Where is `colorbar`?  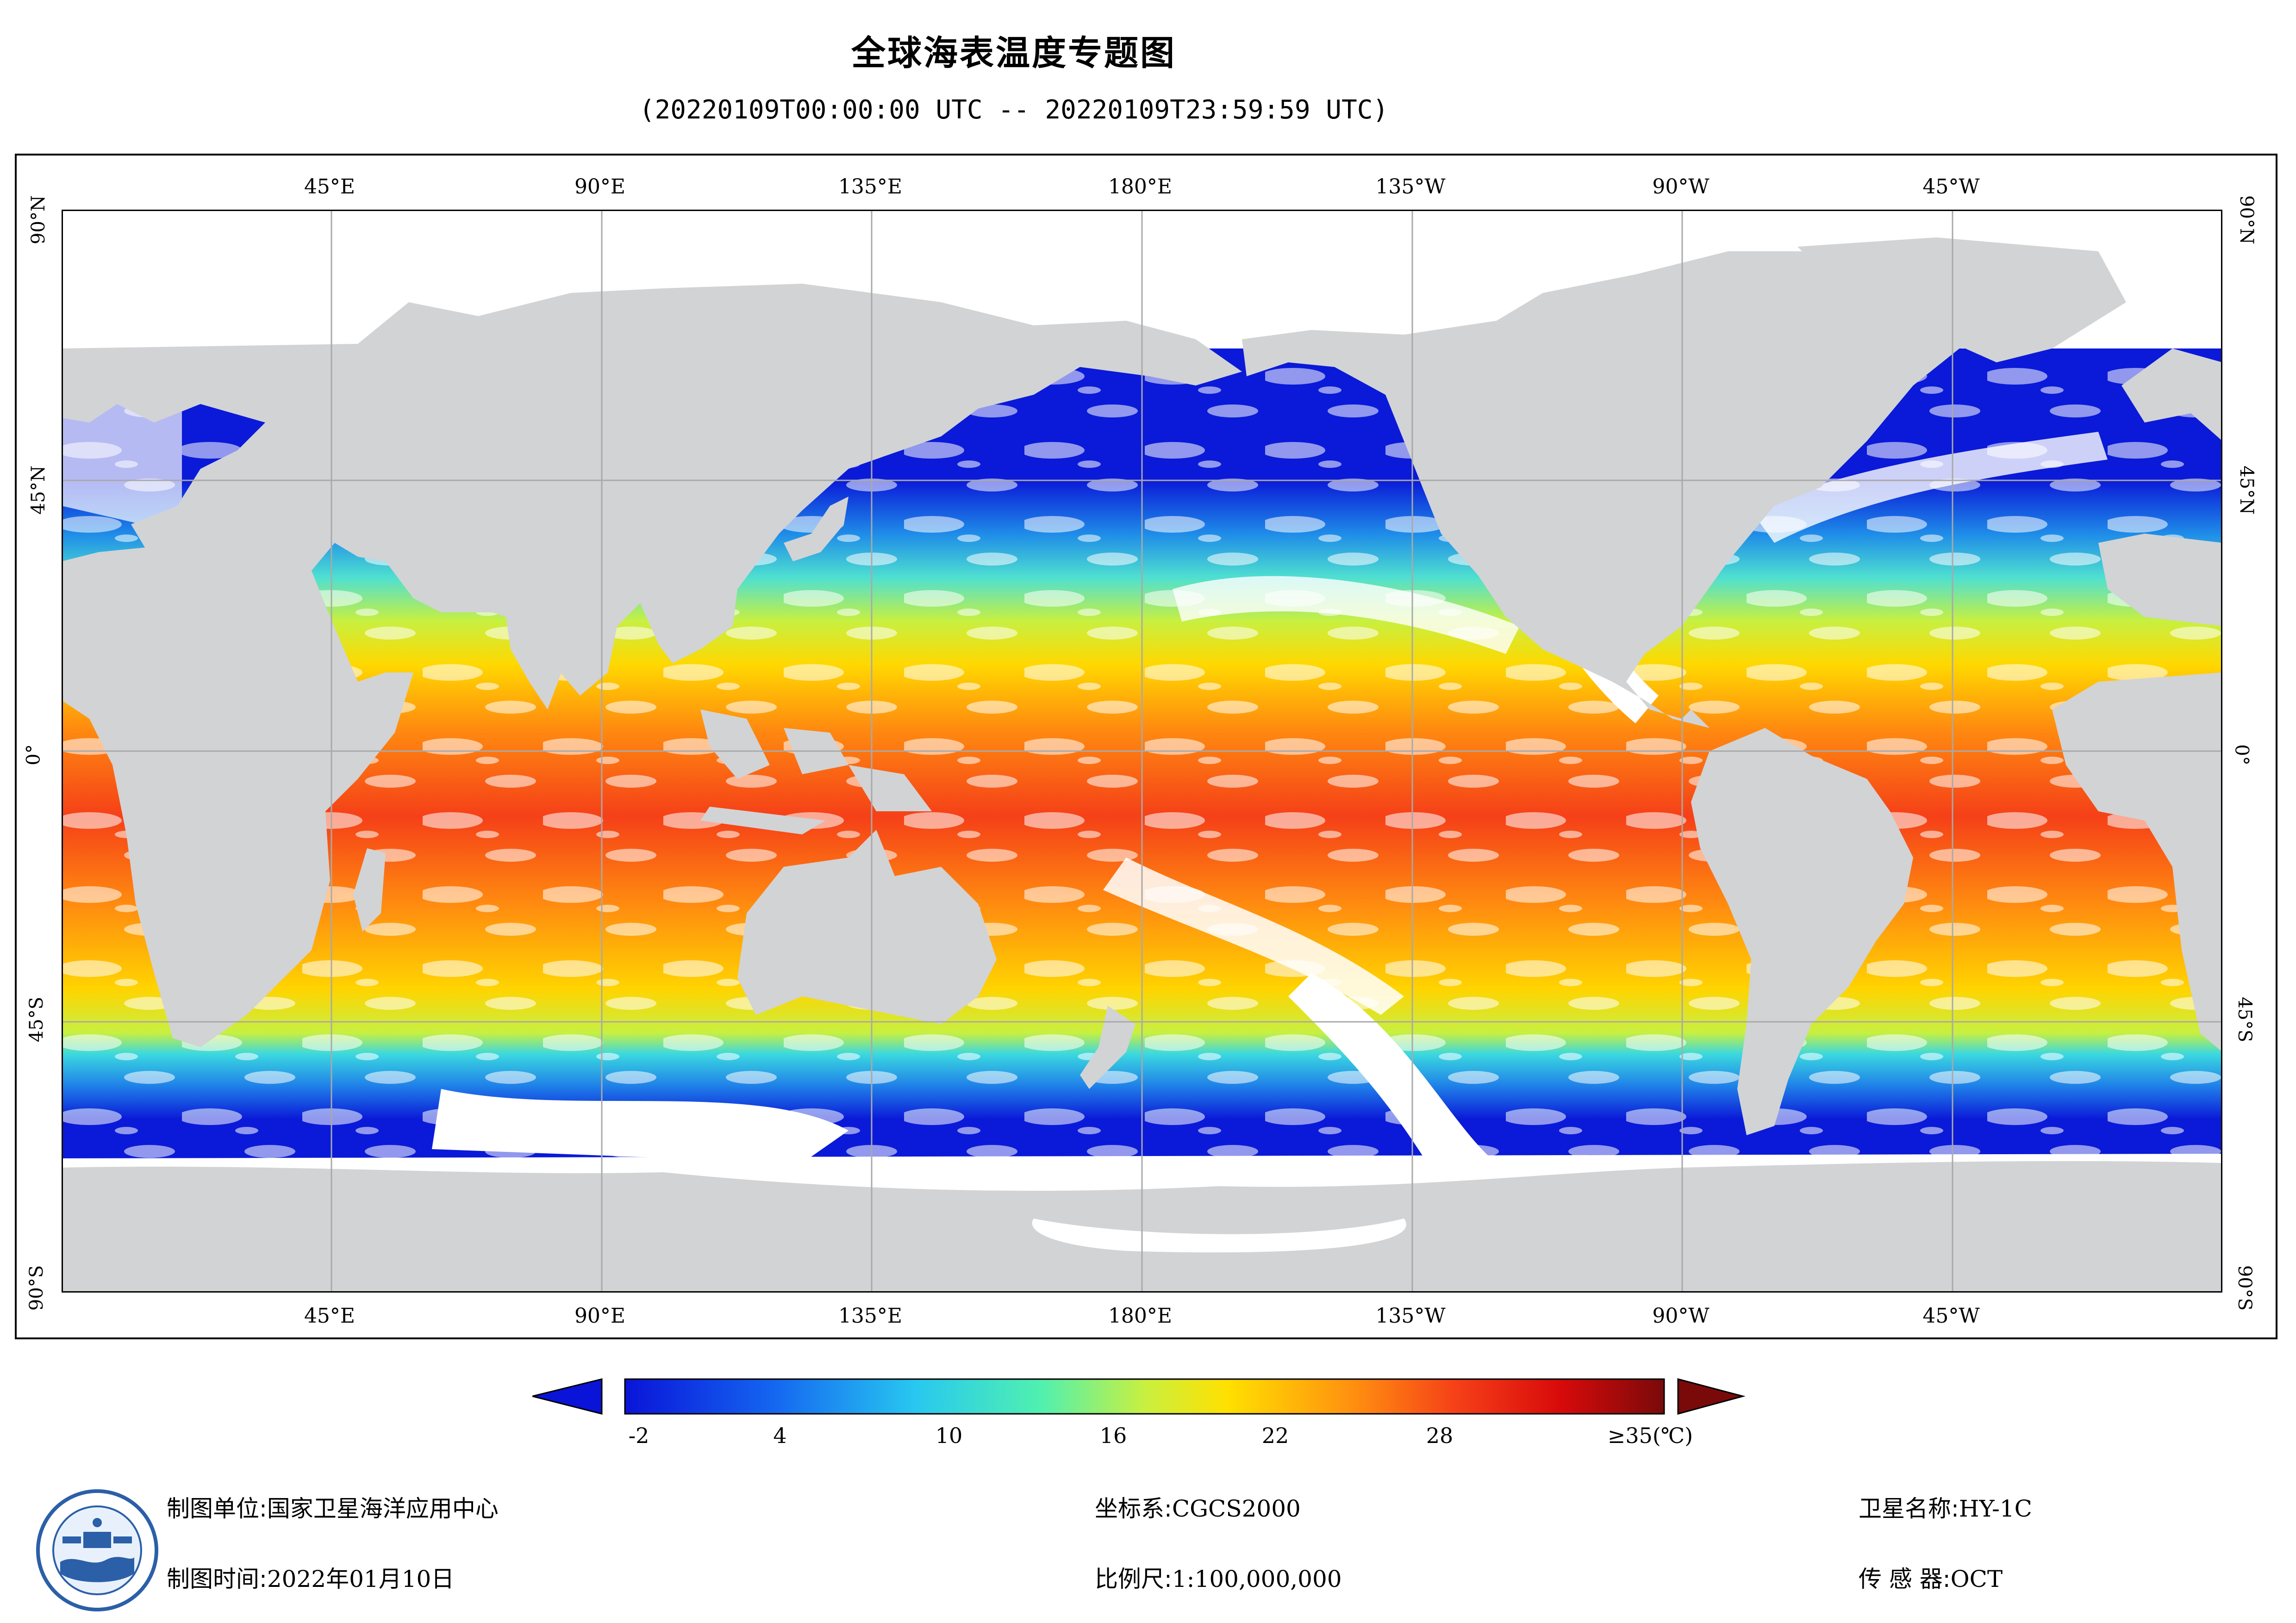 colorbar is located at coordinates (1138, 1396).